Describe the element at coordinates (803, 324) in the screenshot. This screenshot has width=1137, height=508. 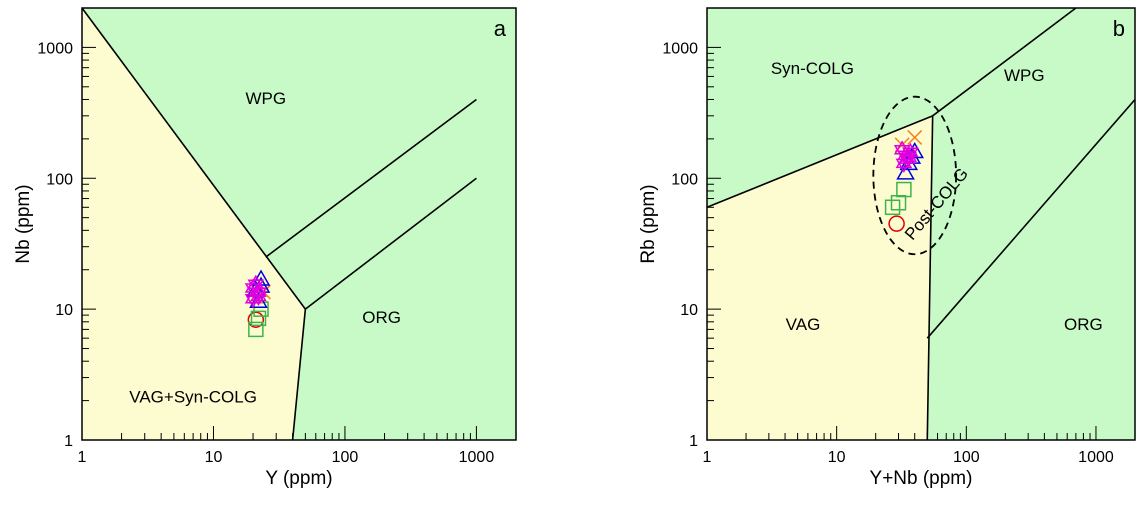
I see `field-label-vag: VAG` at that location.